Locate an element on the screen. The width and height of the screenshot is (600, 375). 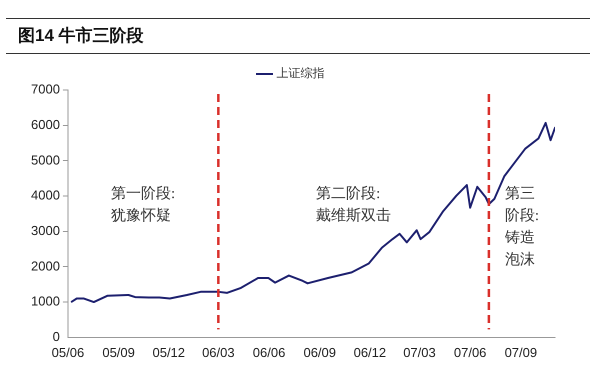
x-tick-label: 05/09 is located at coordinates (118, 352).